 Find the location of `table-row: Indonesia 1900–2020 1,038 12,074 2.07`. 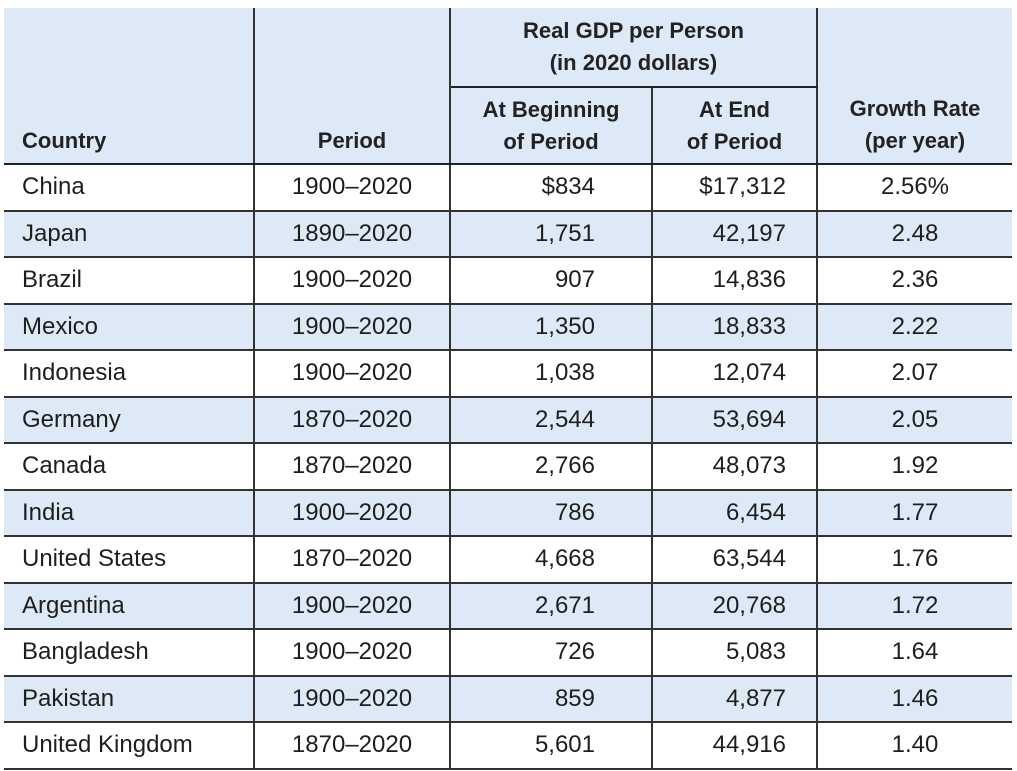

table-row: Indonesia 1900–2020 1,038 12,074 2.07 is located at coordinates (508, 374).